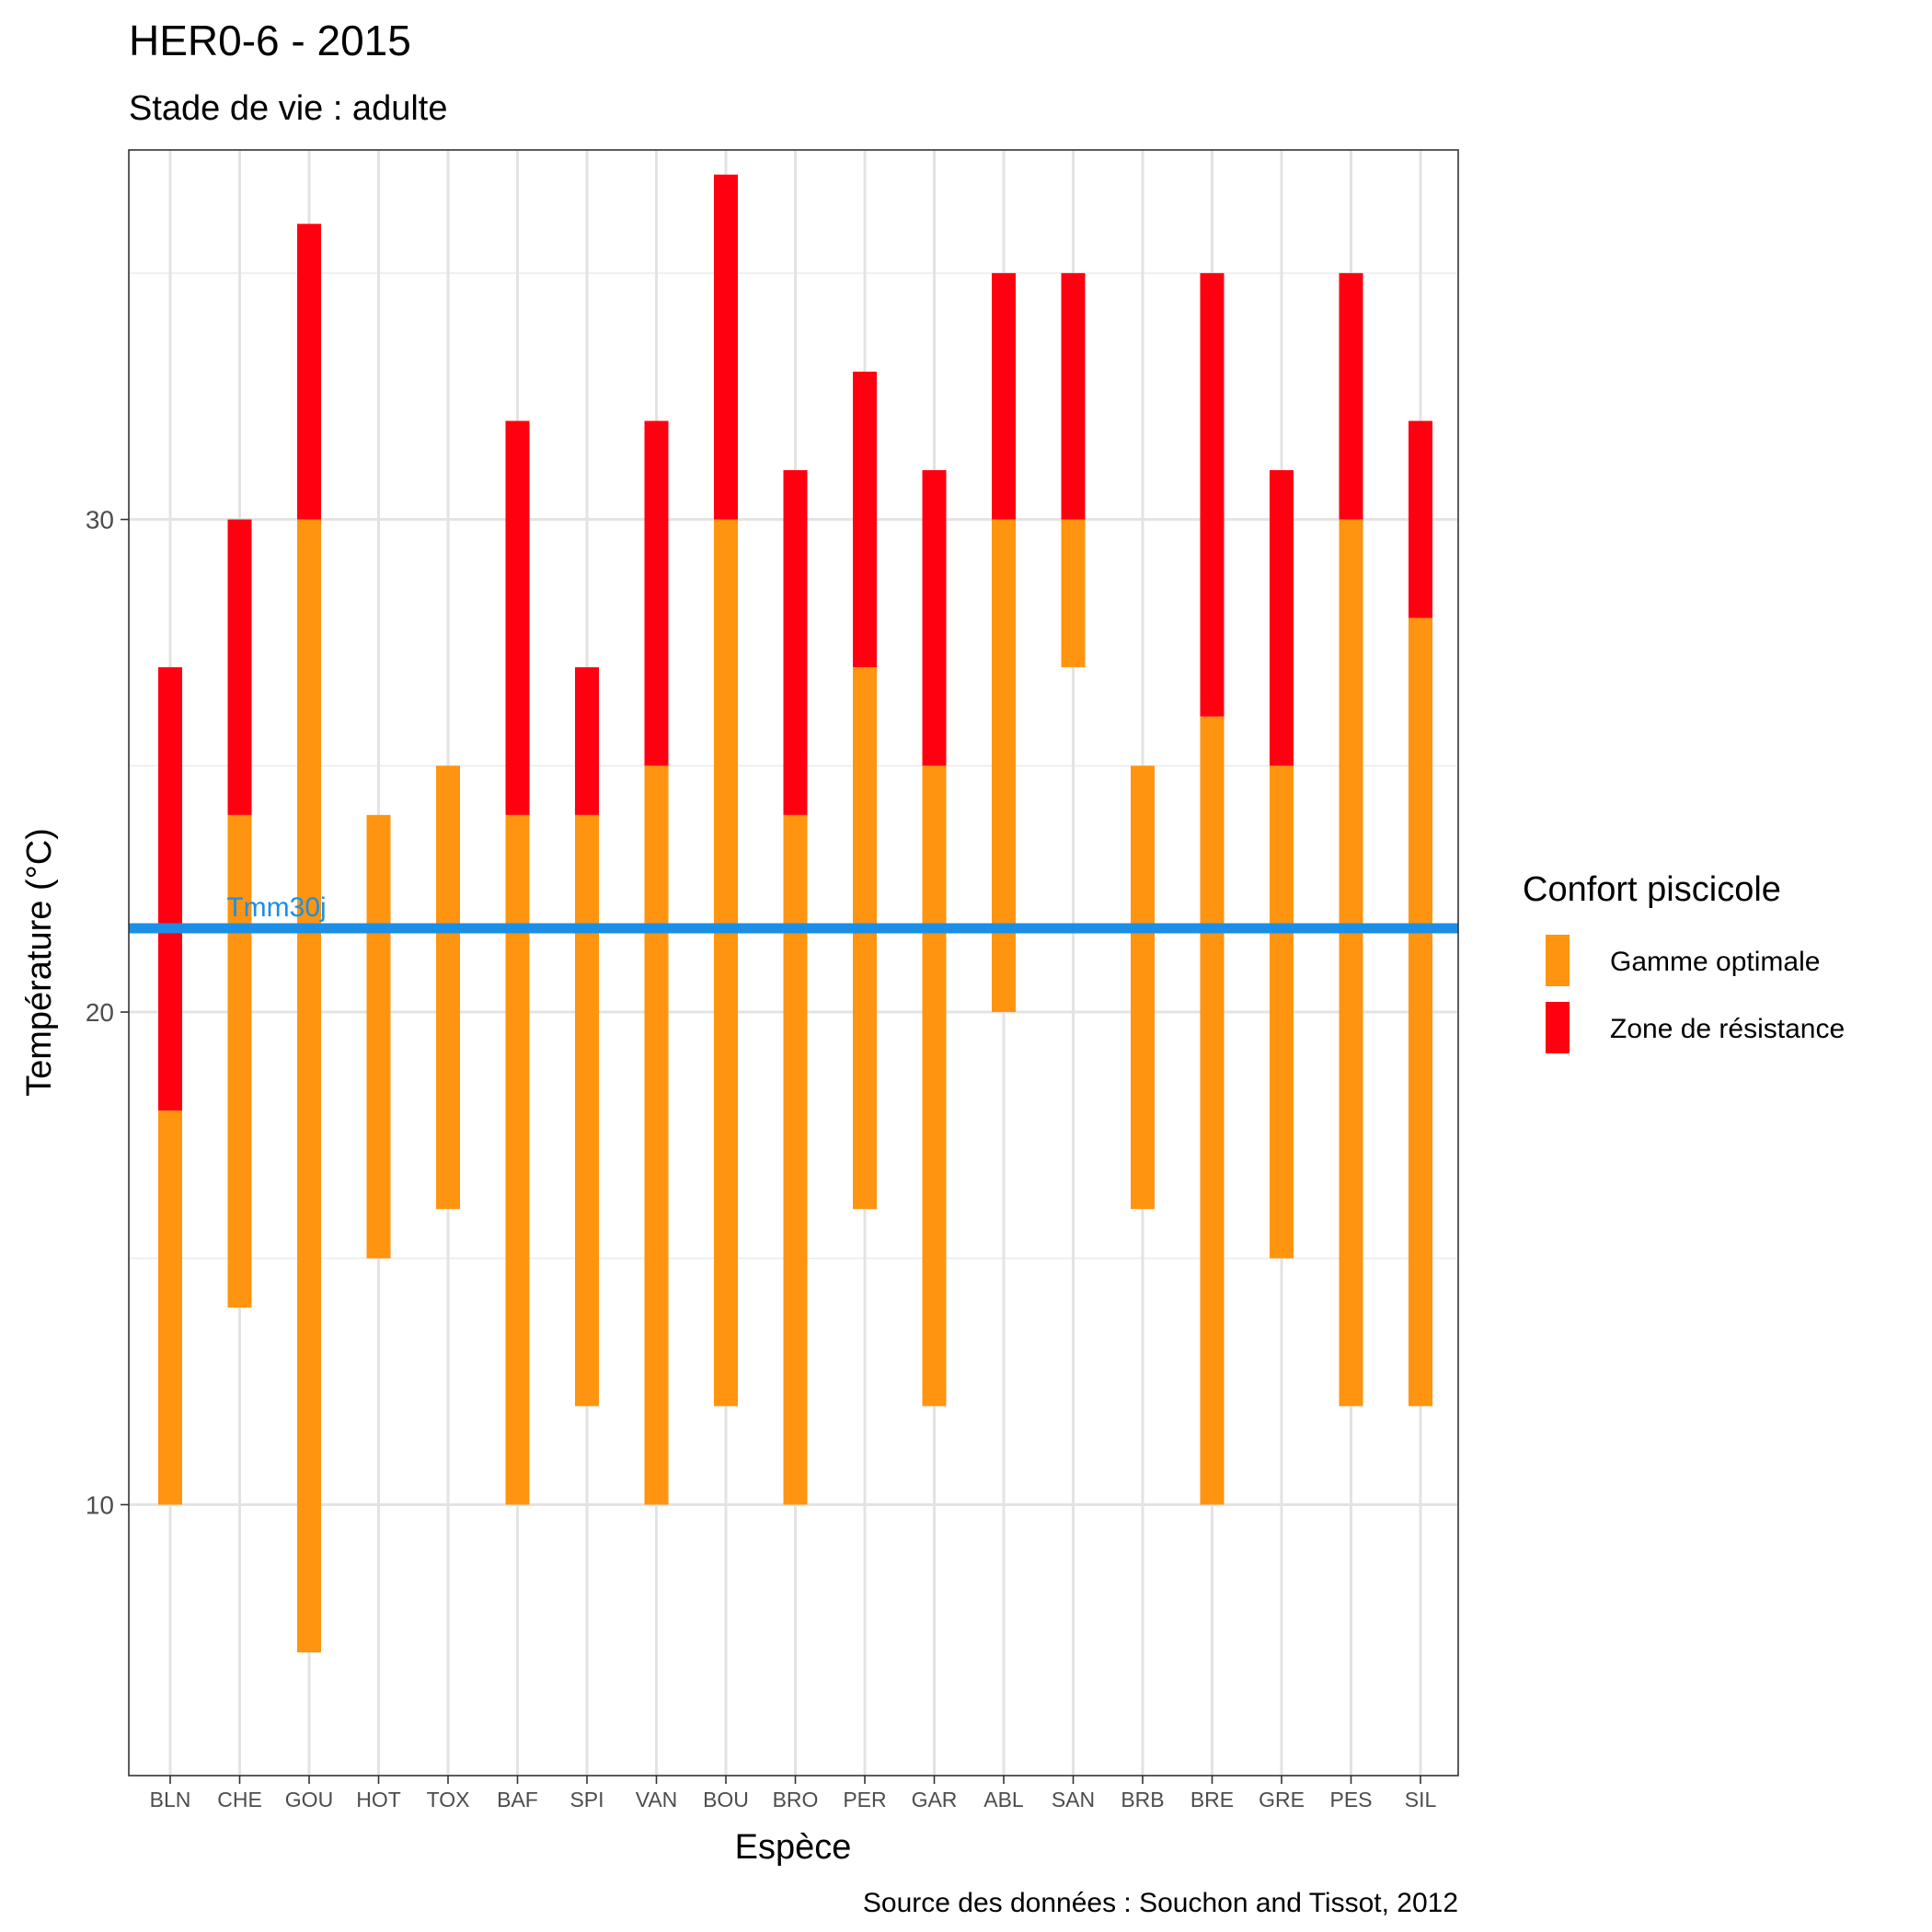 The width and height of the screenshot is (1932, 1932). I want to click on x-tick-label-van: VAN, so click(657, 1799).